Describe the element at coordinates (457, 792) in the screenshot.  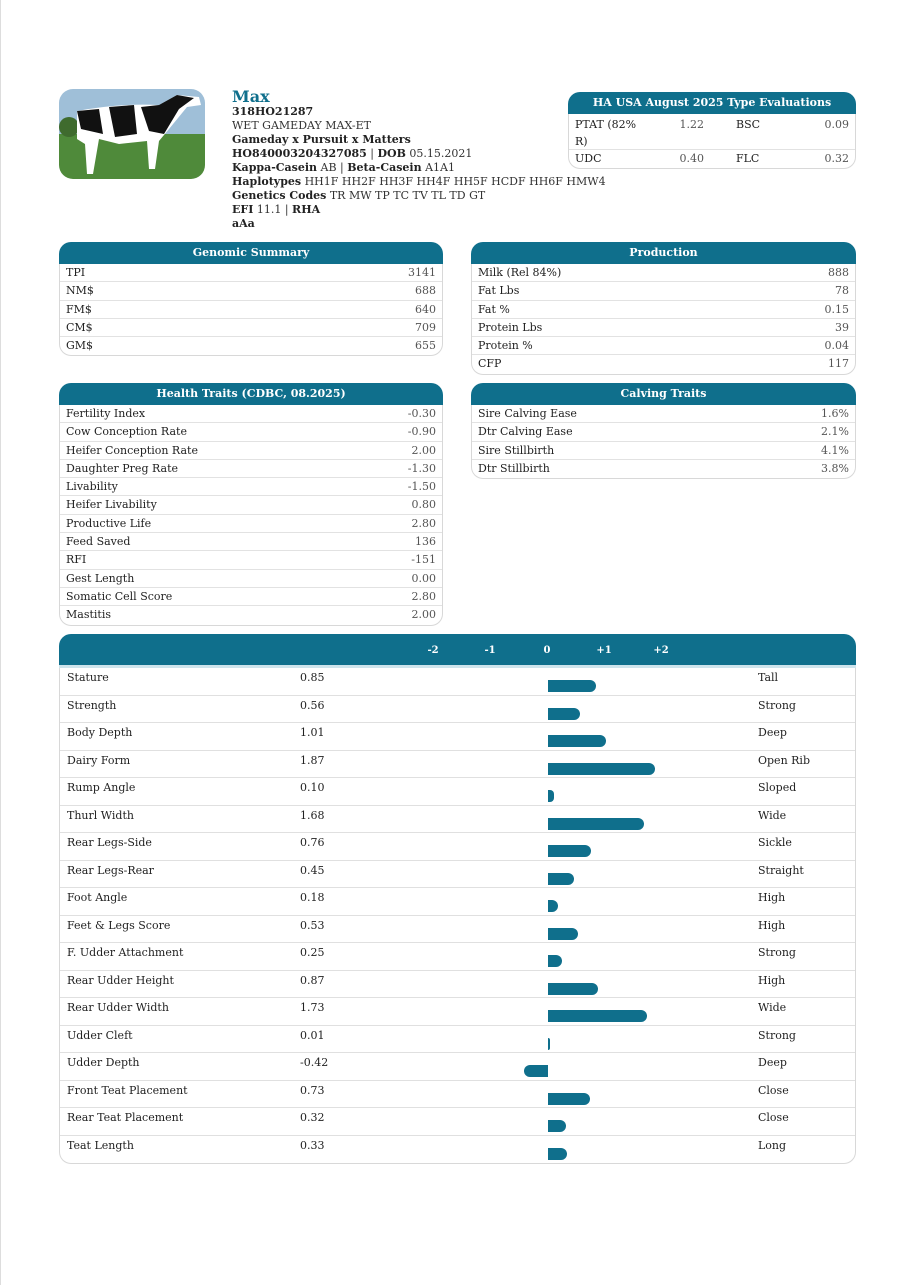
I see `trait-row: Rump Angle 0.10 Sloped` at that location.